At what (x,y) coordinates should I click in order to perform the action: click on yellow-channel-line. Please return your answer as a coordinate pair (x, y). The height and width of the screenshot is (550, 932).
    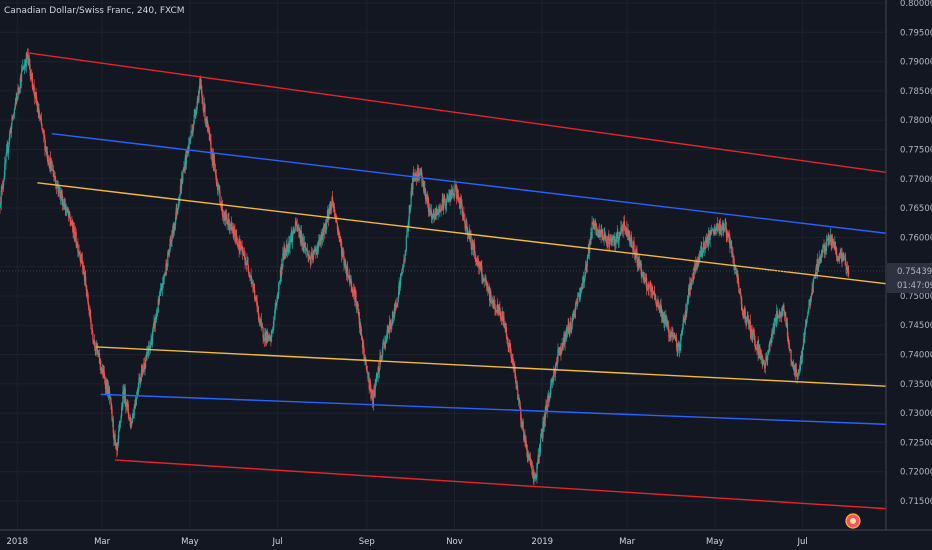
    Looking at the image, I should click on (491, 366).